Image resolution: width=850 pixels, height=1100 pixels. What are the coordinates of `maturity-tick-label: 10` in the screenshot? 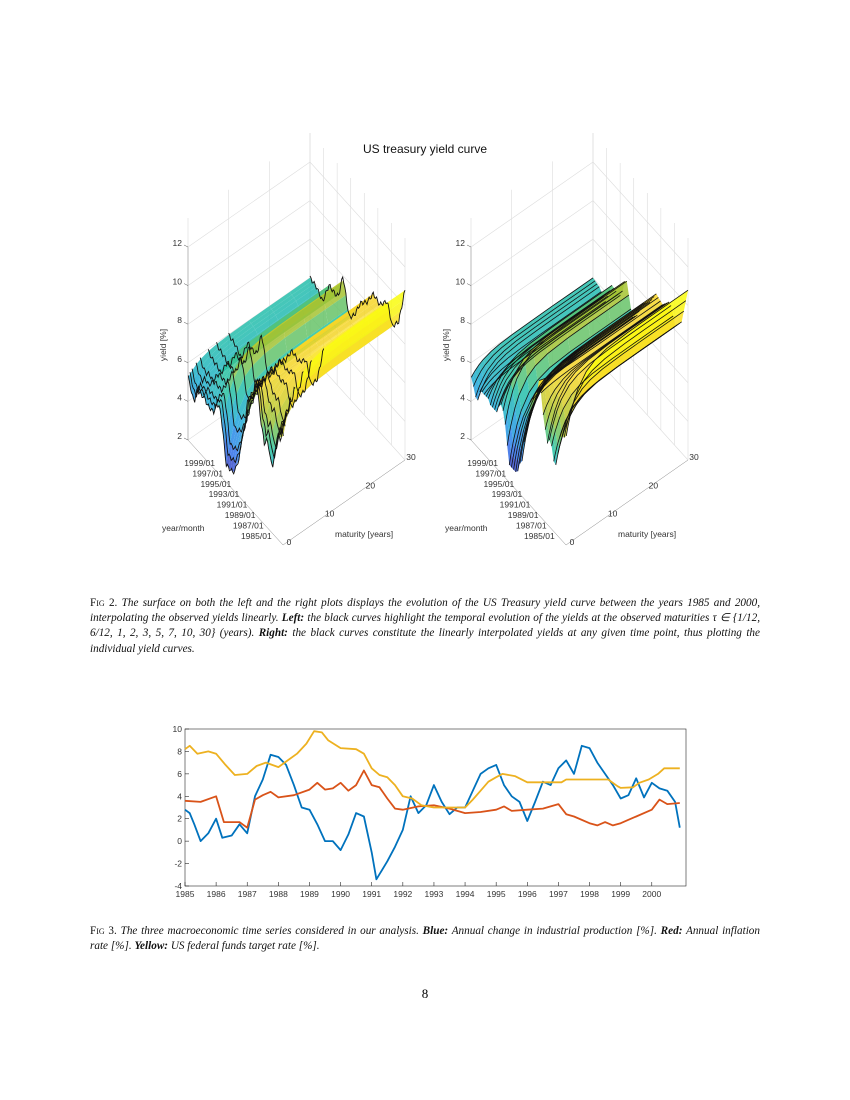 It's located at (330, 514).